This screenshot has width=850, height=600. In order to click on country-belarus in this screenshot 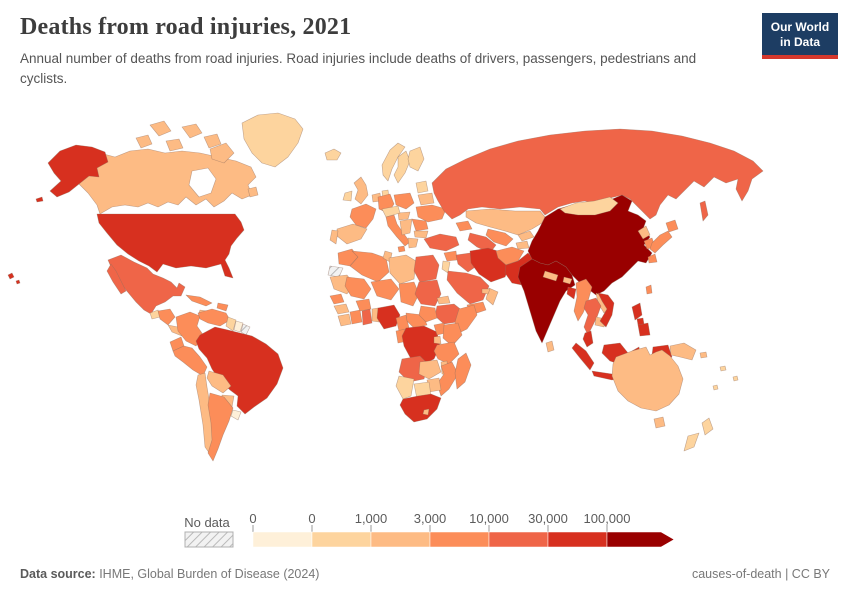, I will do `click(426, 199)`.